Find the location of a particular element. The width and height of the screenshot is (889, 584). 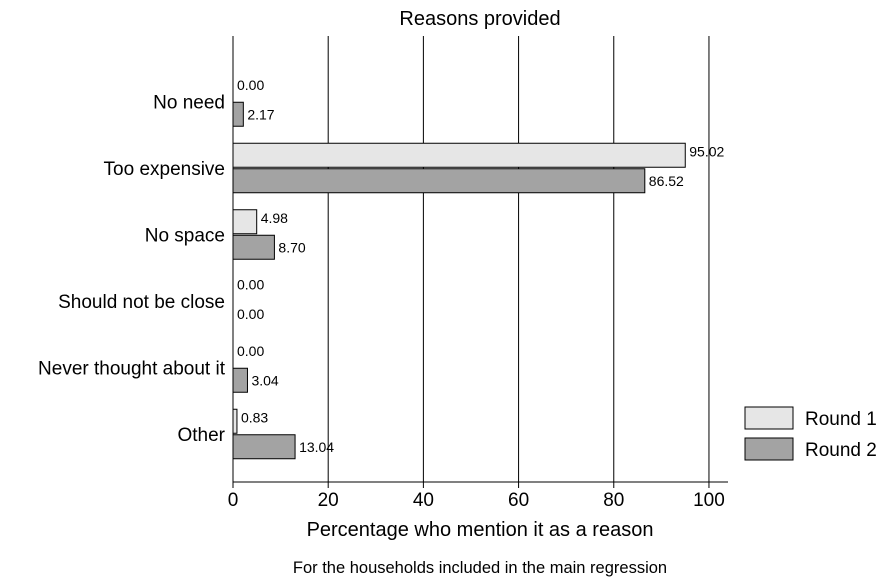

category-label: No need is located at coordinates (189, 103).